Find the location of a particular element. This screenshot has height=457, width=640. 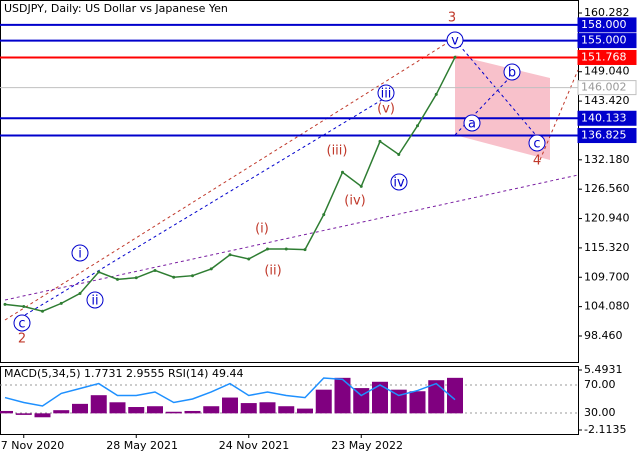

wave-label: v is located at coordinates (455, 41).